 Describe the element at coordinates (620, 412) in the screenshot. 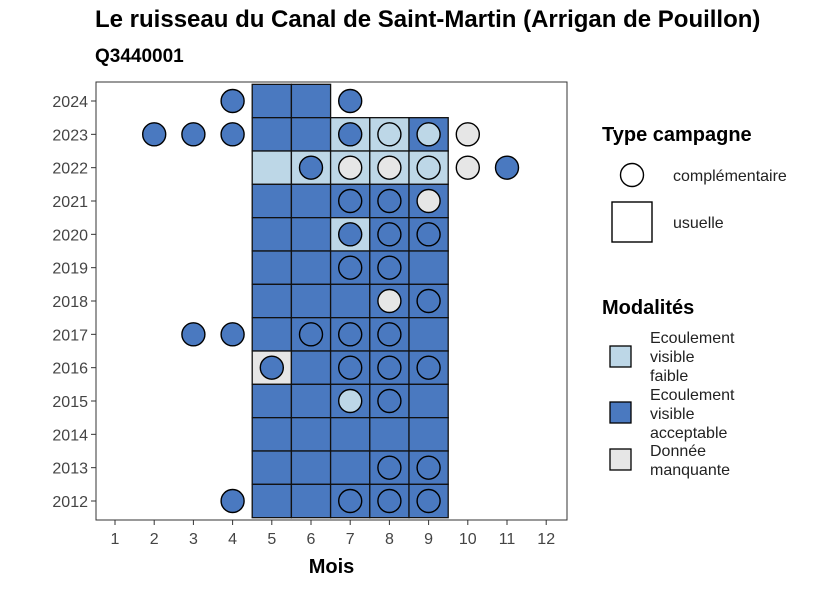

I see `legend-swatch-acc` at that location.